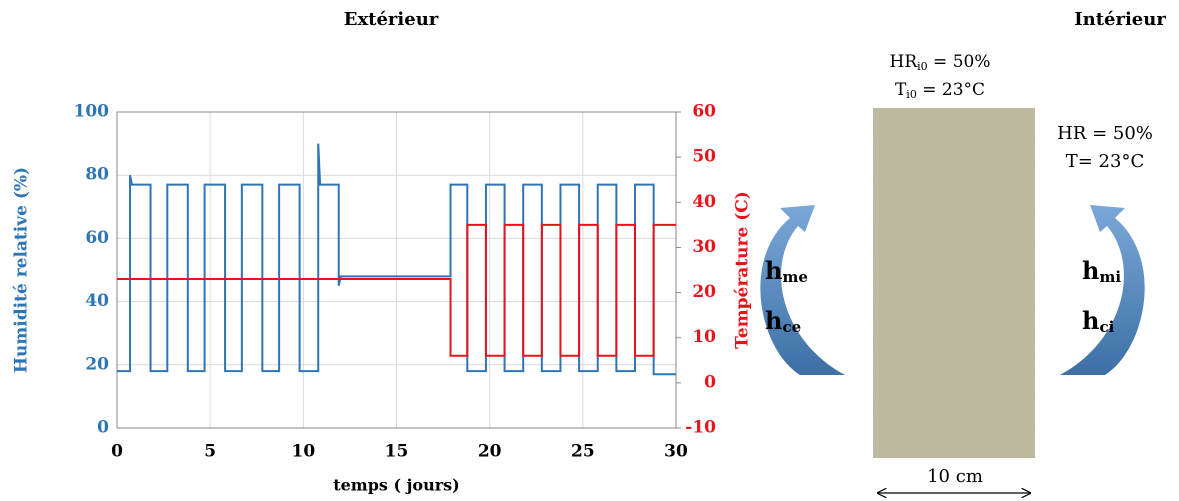 This screenshot has width=1179, height=501. I want to click on y2-tick-label: 10, so click(704, 337).